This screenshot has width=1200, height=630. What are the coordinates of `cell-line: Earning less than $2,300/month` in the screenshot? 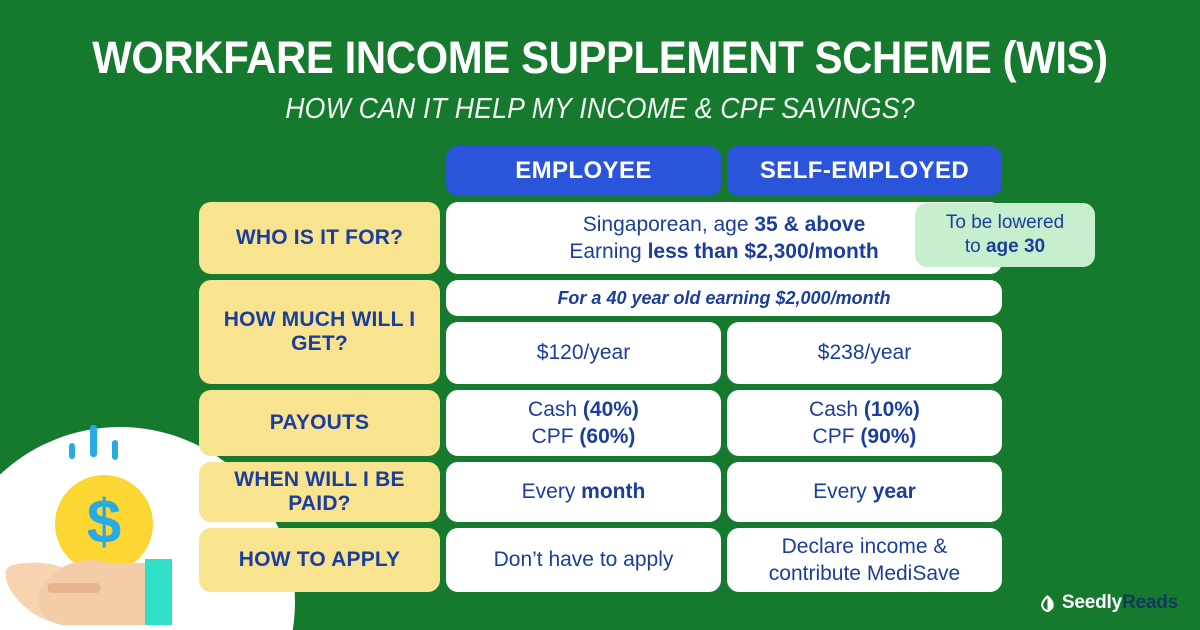 It's located at (723, 251).